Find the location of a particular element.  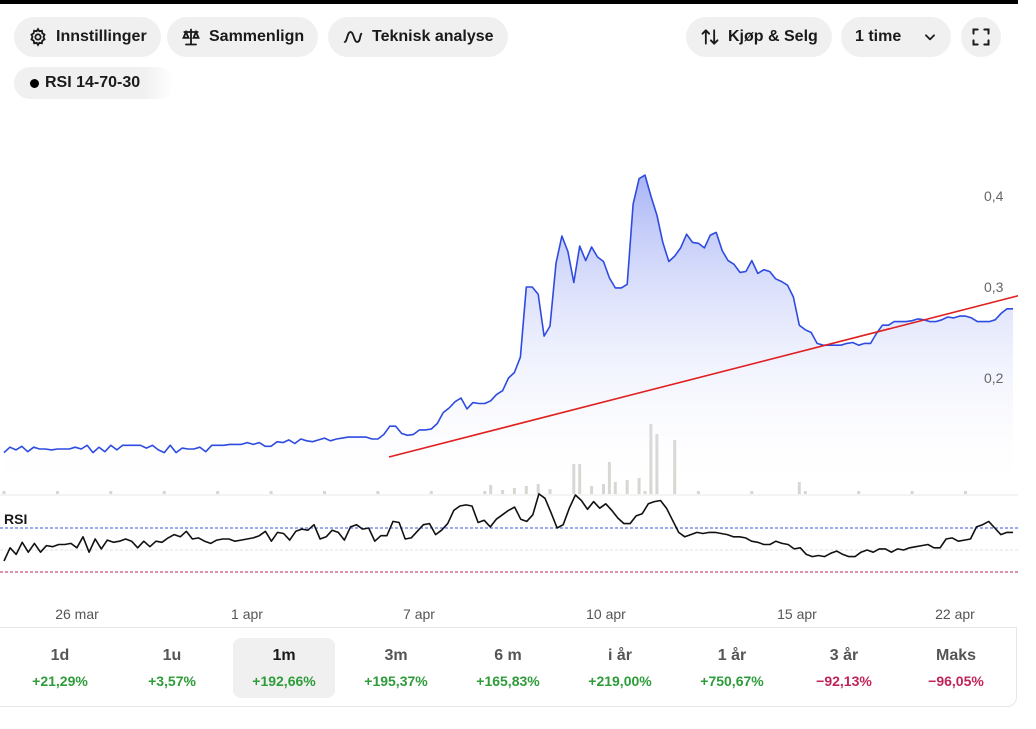

indicator-dot-icon is located at coordinates (34, 83).